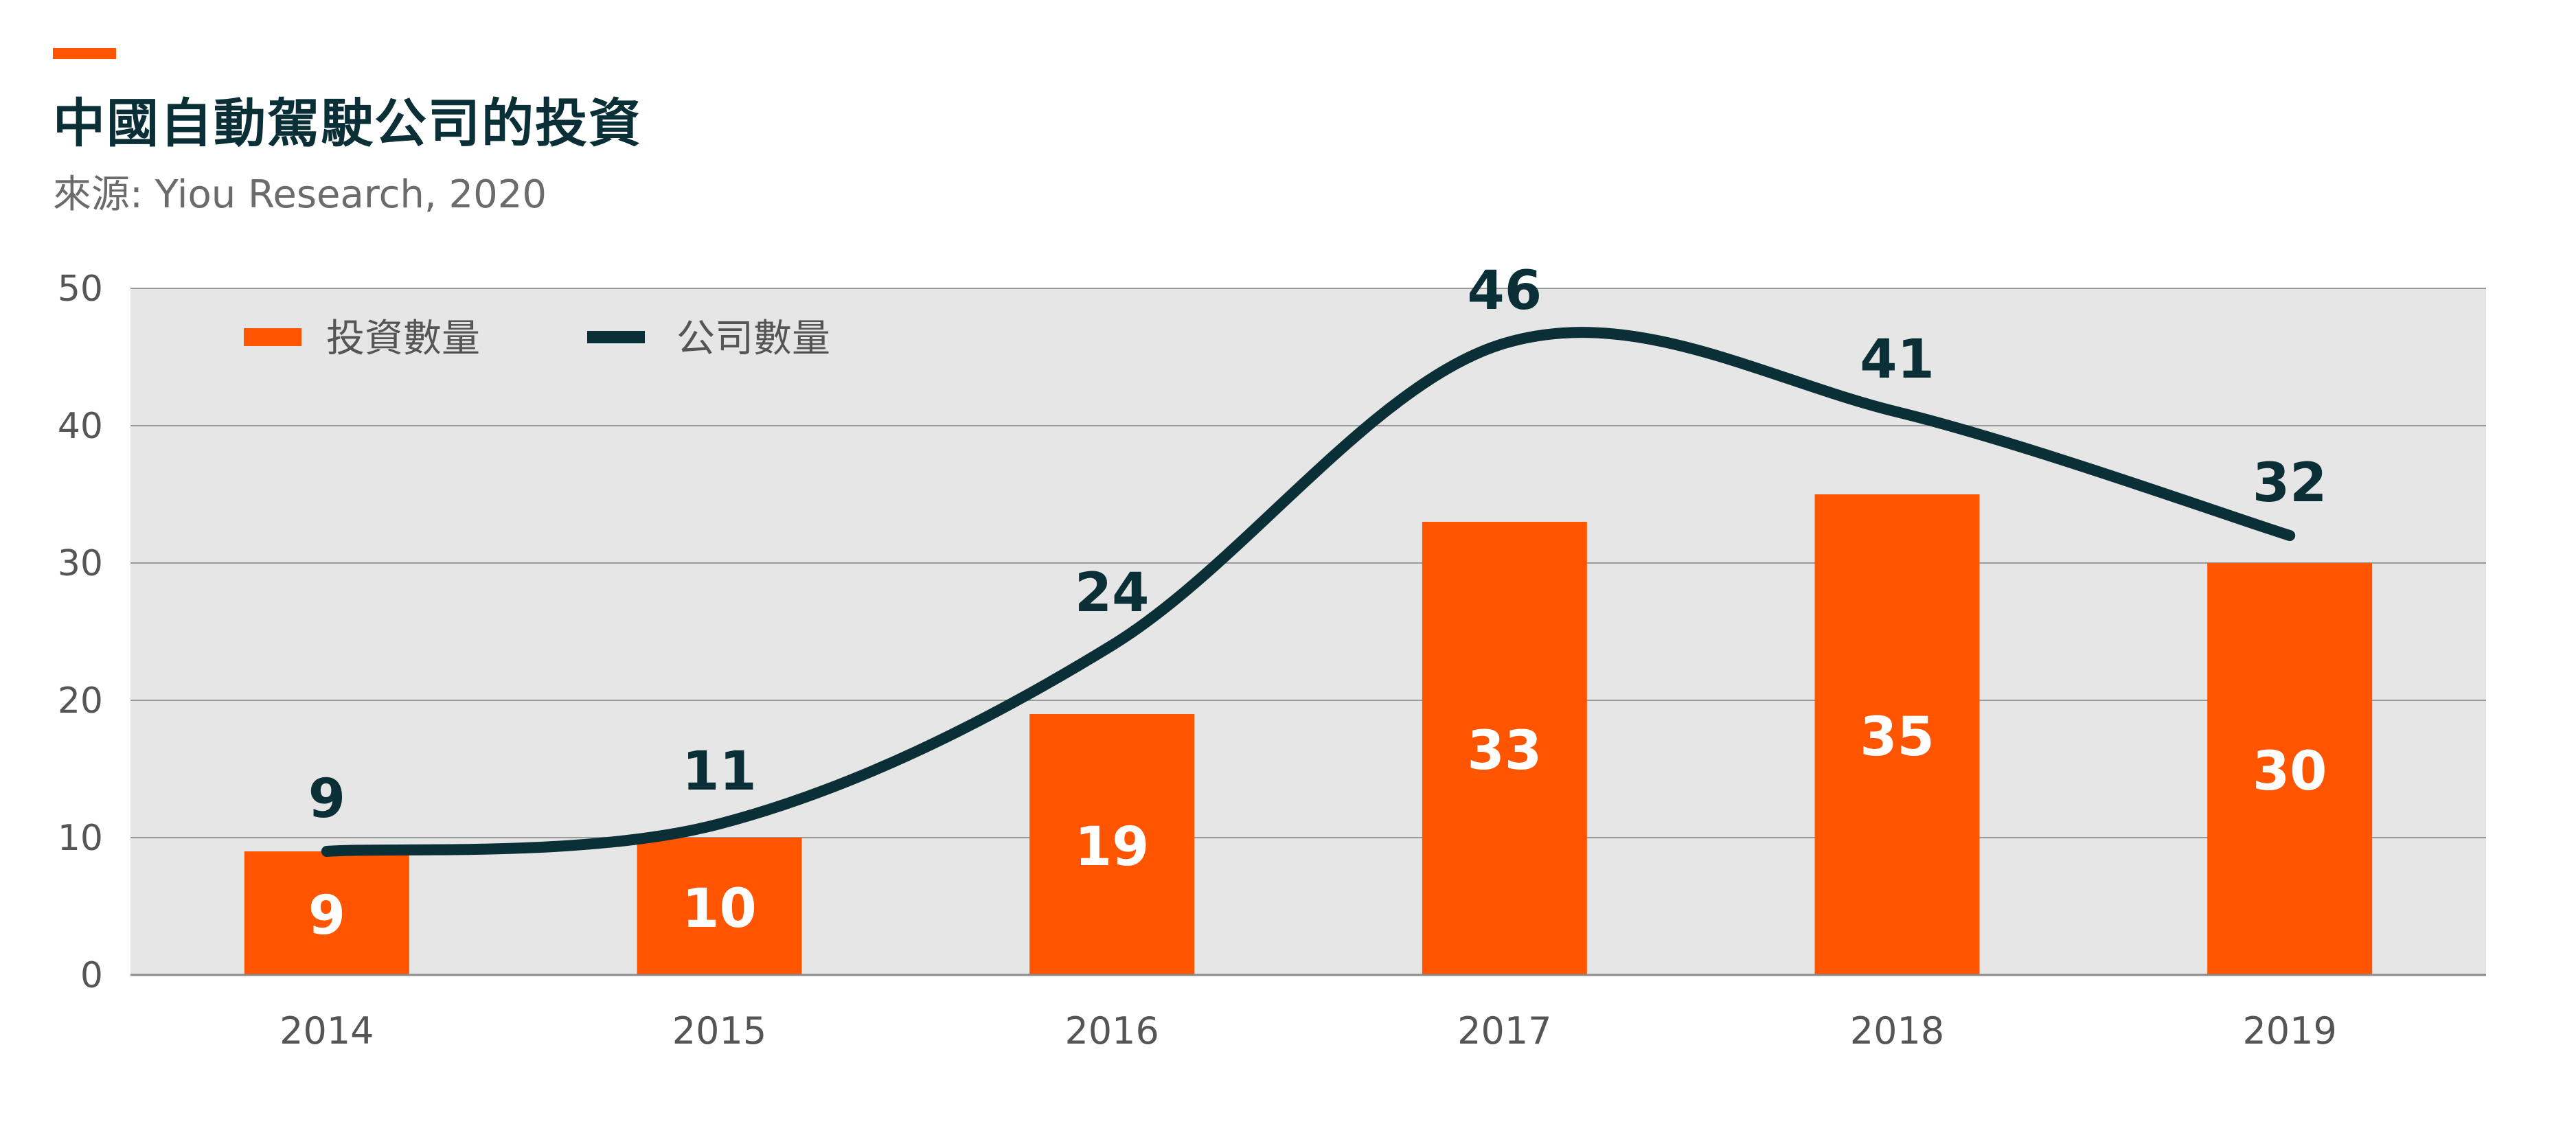  Describe the element at coordinates (80, 426) in the screenshot. I see `y-tick-label: 40` at that location.